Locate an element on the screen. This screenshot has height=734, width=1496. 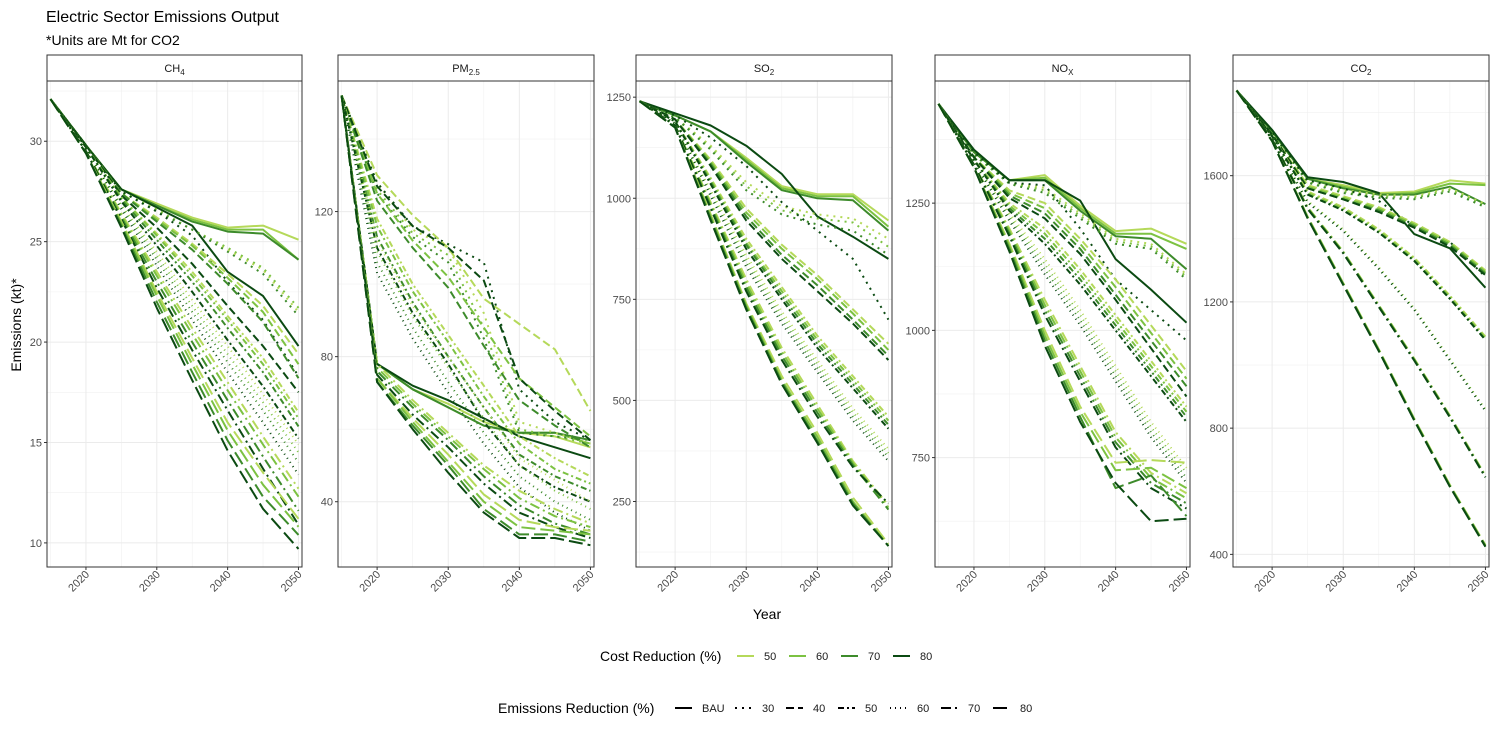
series-line-pm25-cost60-er30 is located at coordinates (465, 270).